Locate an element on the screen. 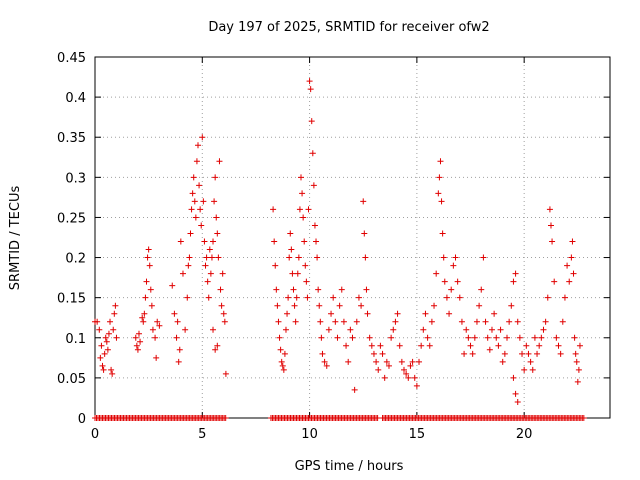 Image resolution: width=640 pixels, height=480 pixels. y-tick-labels: 0 0.05 0.1 0.15 0.2 0.25 0.3 0.35 0.4 0.45 is located at coordinates (71, 239).